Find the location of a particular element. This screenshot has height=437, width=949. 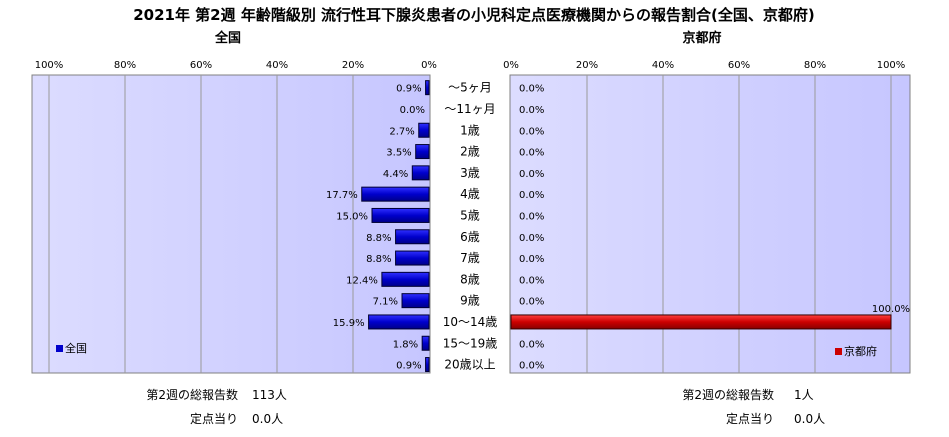

right-legend-swatch is located at coordinates (838, 351).